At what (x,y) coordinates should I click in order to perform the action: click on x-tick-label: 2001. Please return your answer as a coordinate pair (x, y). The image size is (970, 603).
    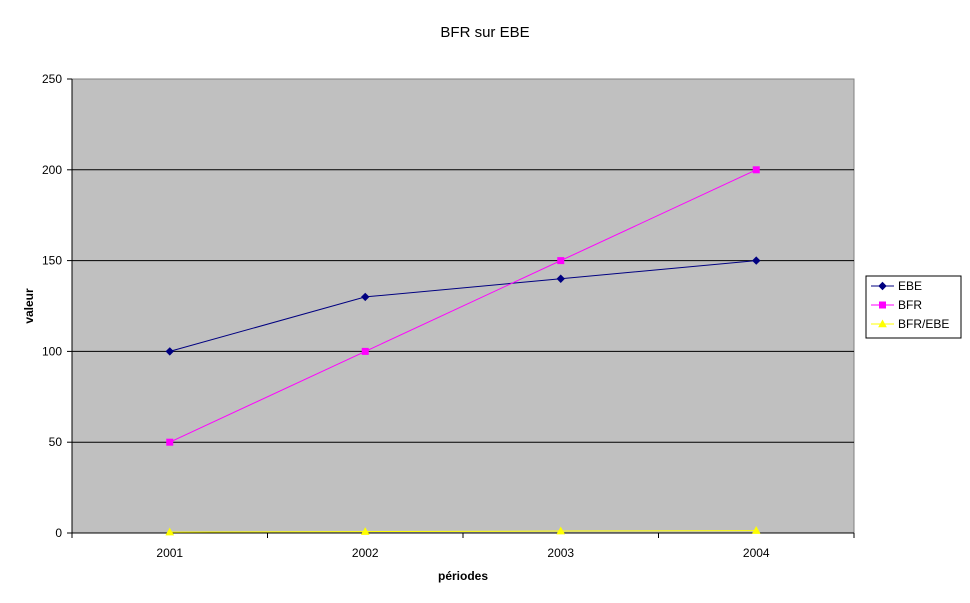
    Looking at the image, I should click on (169, 553).